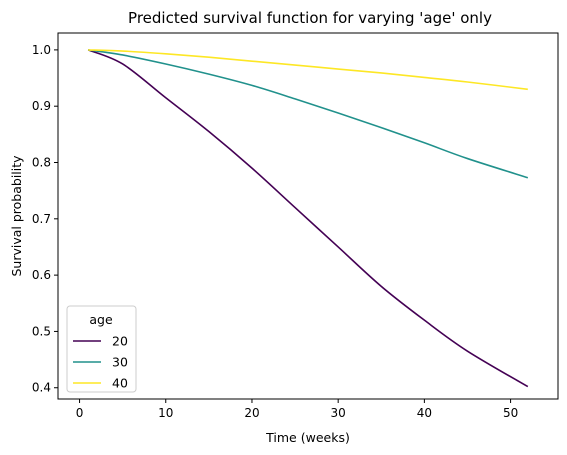  What do you see at coordinates (338, 413) in the screenshot?
I see `x-tick-label: 30` at bounding box center [338, 413].